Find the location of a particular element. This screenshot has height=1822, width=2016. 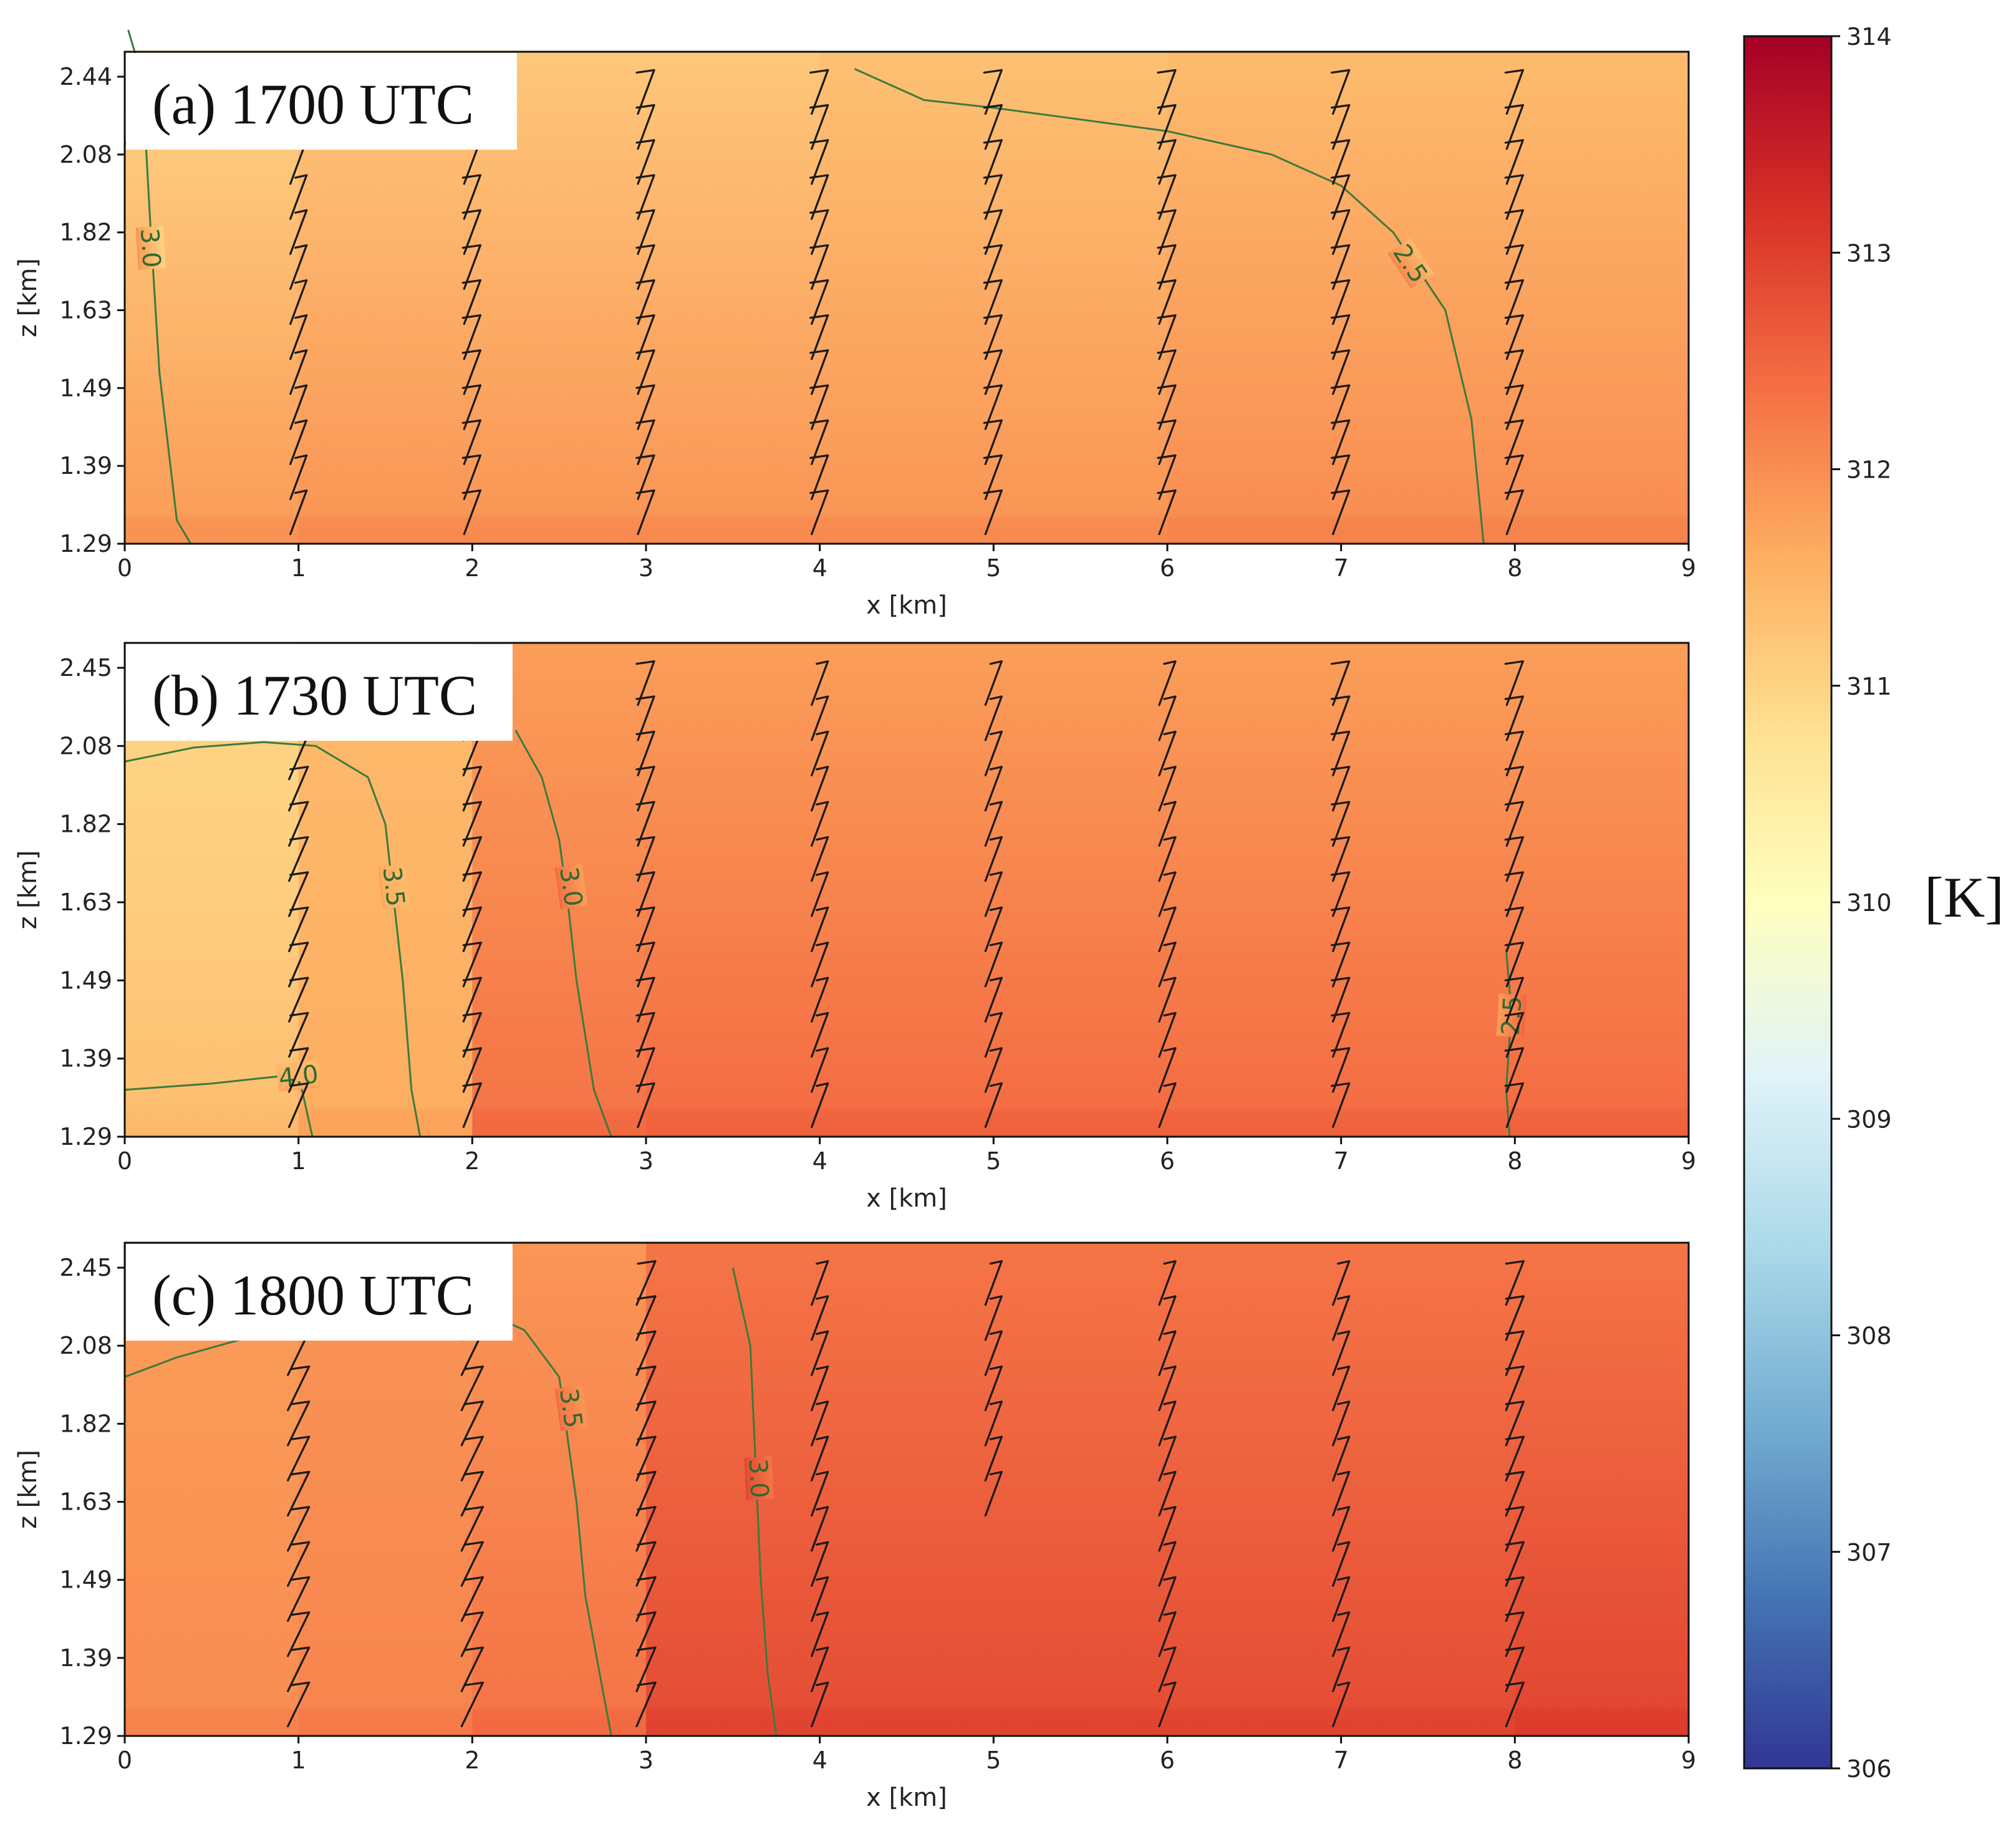

x-tick-label: 0 is located at coordinates (124, 1161).